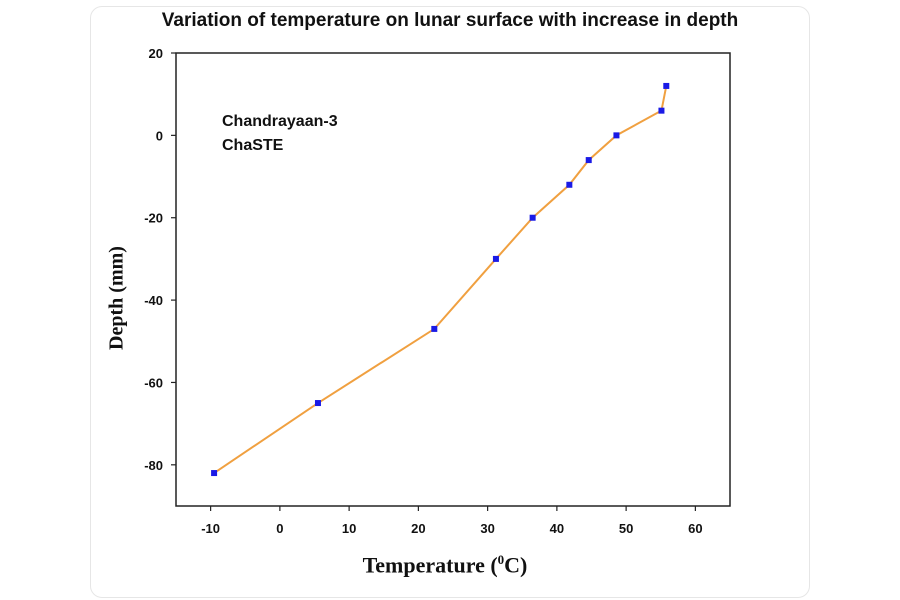  What do you see at coordinates (153, 300) in the screenshot?
I see `y-tick-label: -40` at bounding box center [153, 300].